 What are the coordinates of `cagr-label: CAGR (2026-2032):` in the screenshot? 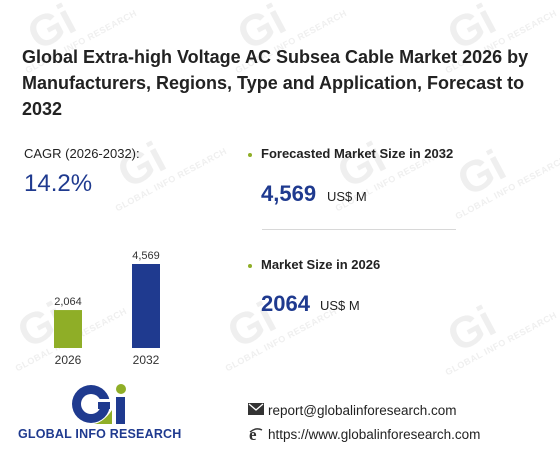 It's located at (82, 153).